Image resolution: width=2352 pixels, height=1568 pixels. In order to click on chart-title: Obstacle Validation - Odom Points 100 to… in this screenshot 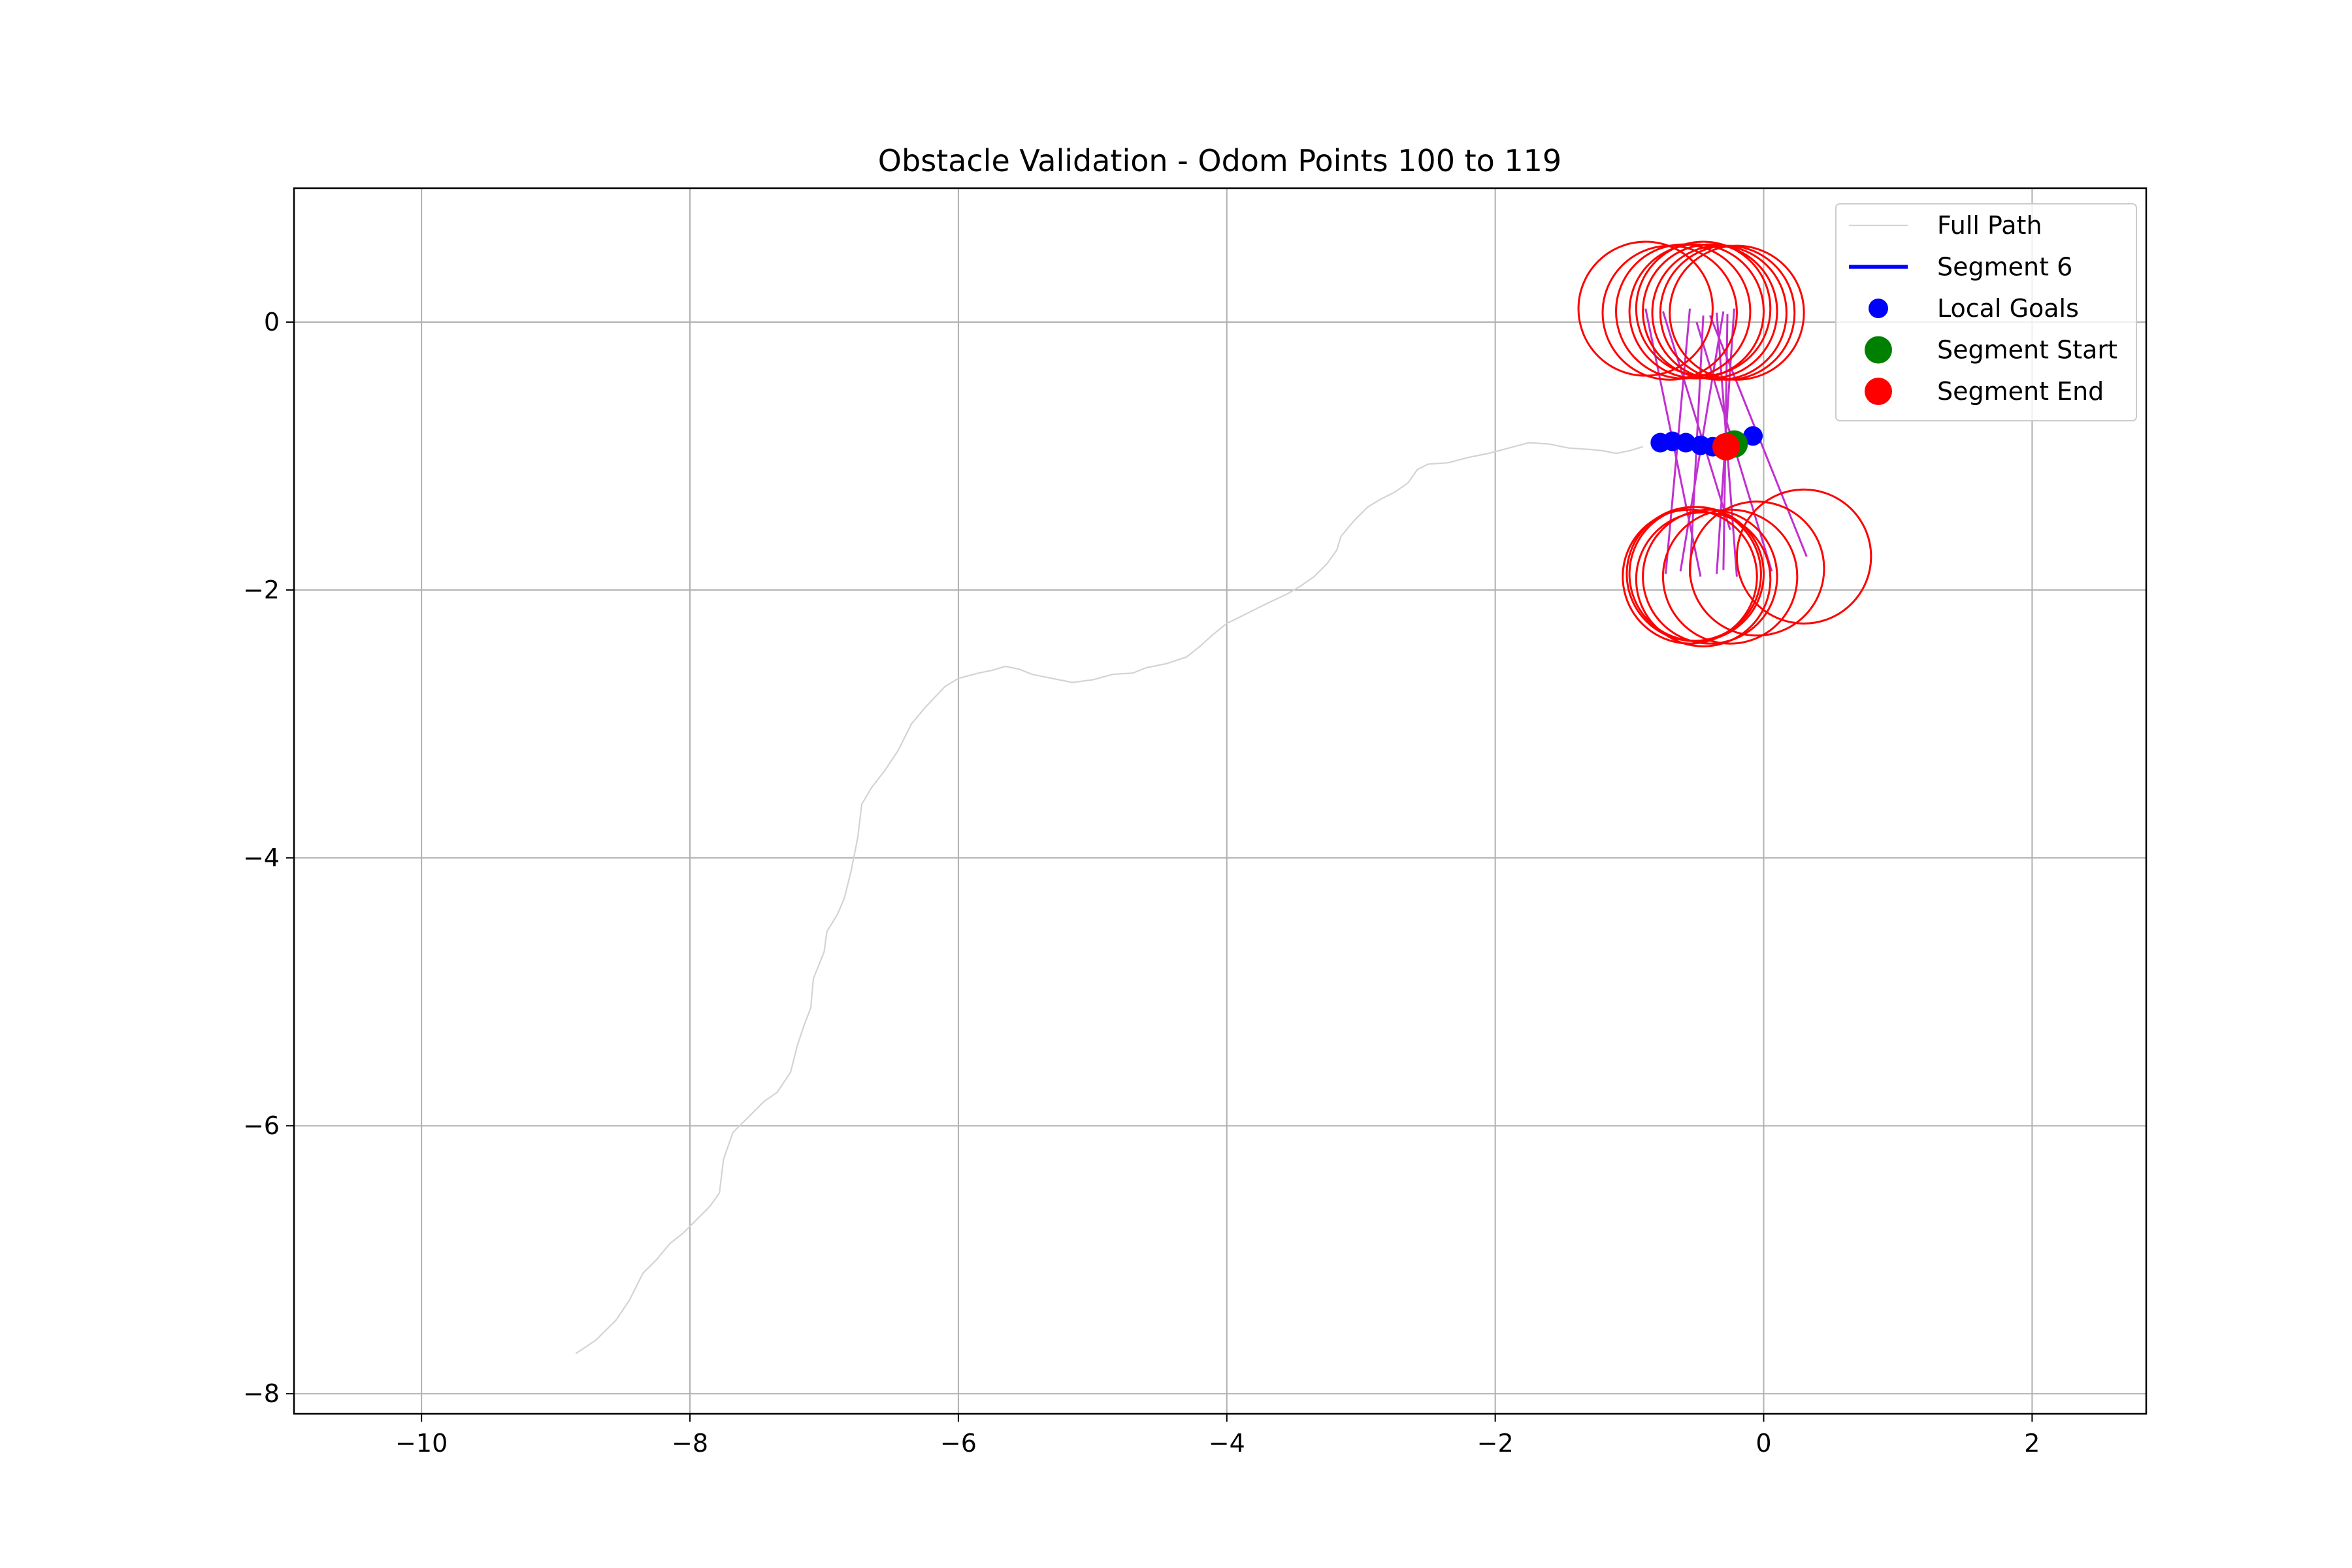, I will do `click(1219, 160)`.